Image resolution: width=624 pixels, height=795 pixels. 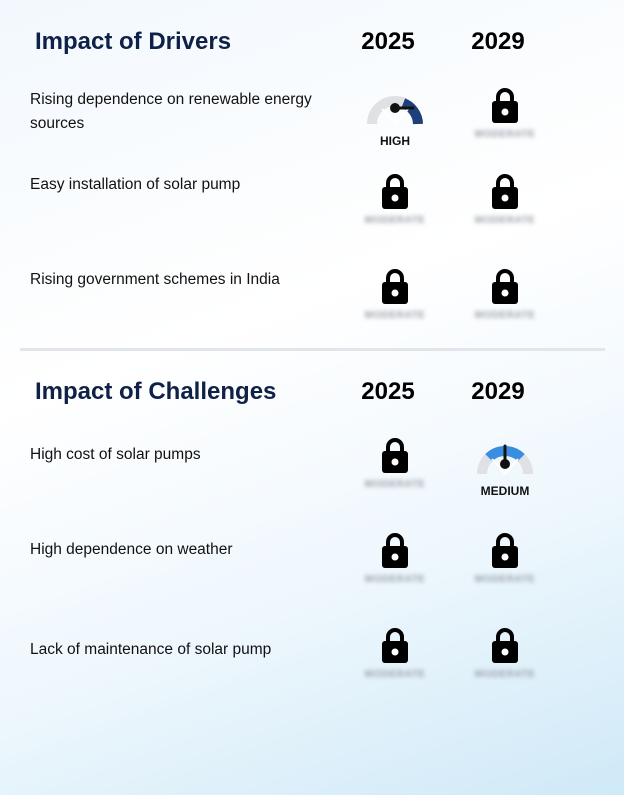 I want to click on gauge-level-label: MEDIUM, so click(x=505, y=491).